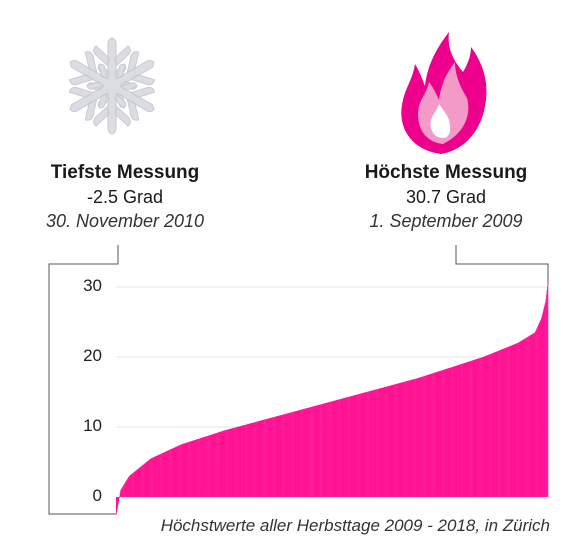  What do you see at coordinates (92, 285) in the screenshot?
I see `y-tick-label: 30` at bounding box center [92, 285].